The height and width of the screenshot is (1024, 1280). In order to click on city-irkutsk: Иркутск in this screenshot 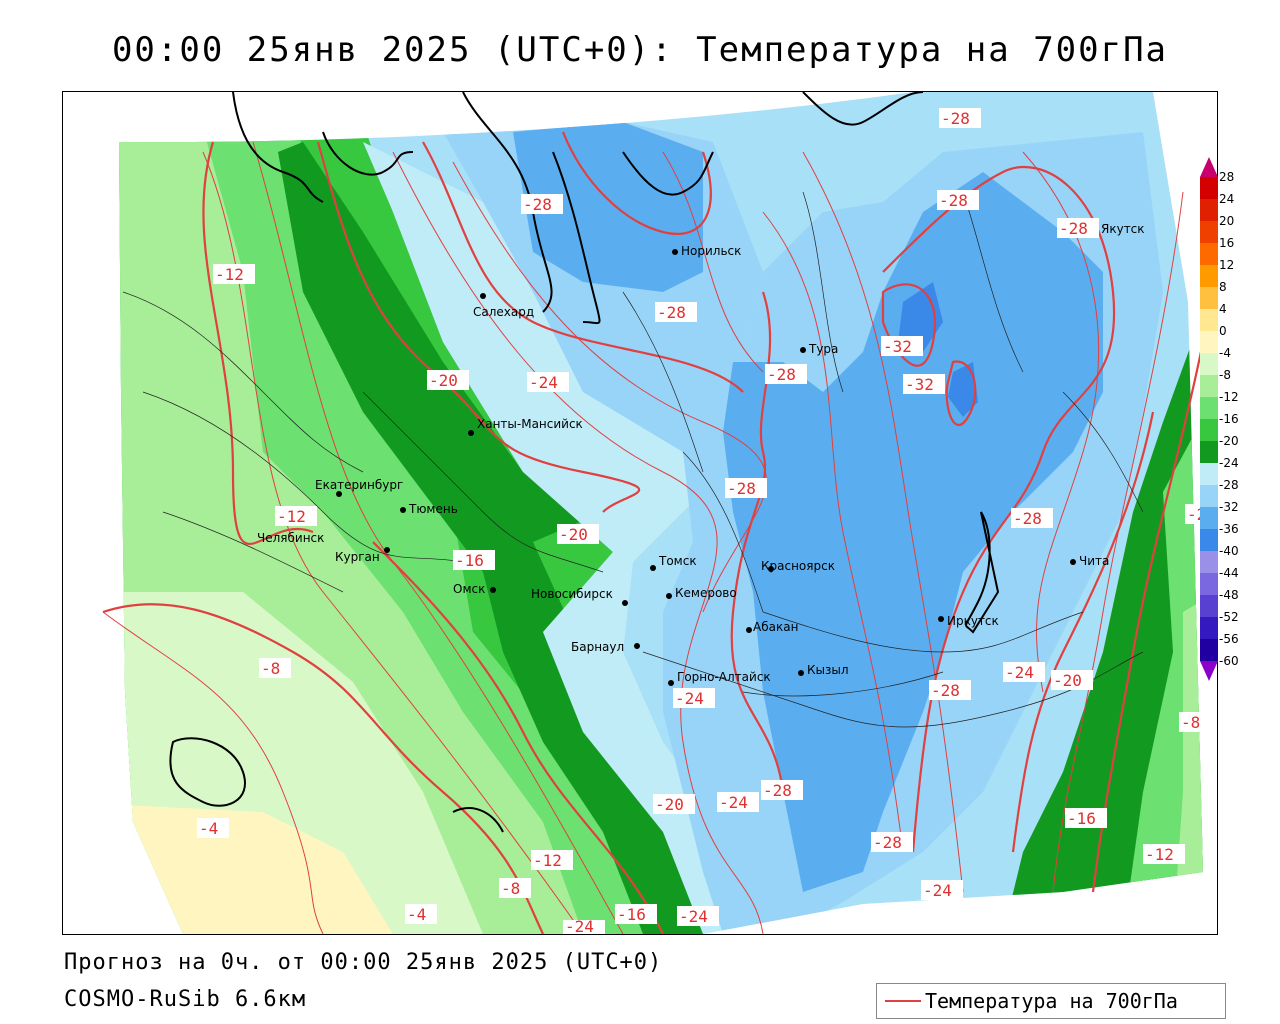, I will do `click(968, 621)`.